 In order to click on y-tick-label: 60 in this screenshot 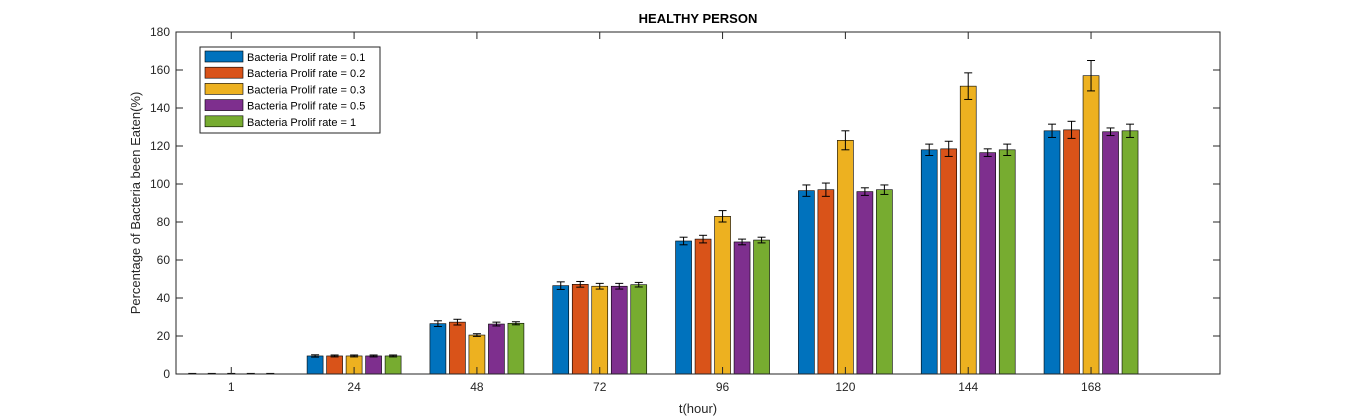, I will do `click(164, 260)`.